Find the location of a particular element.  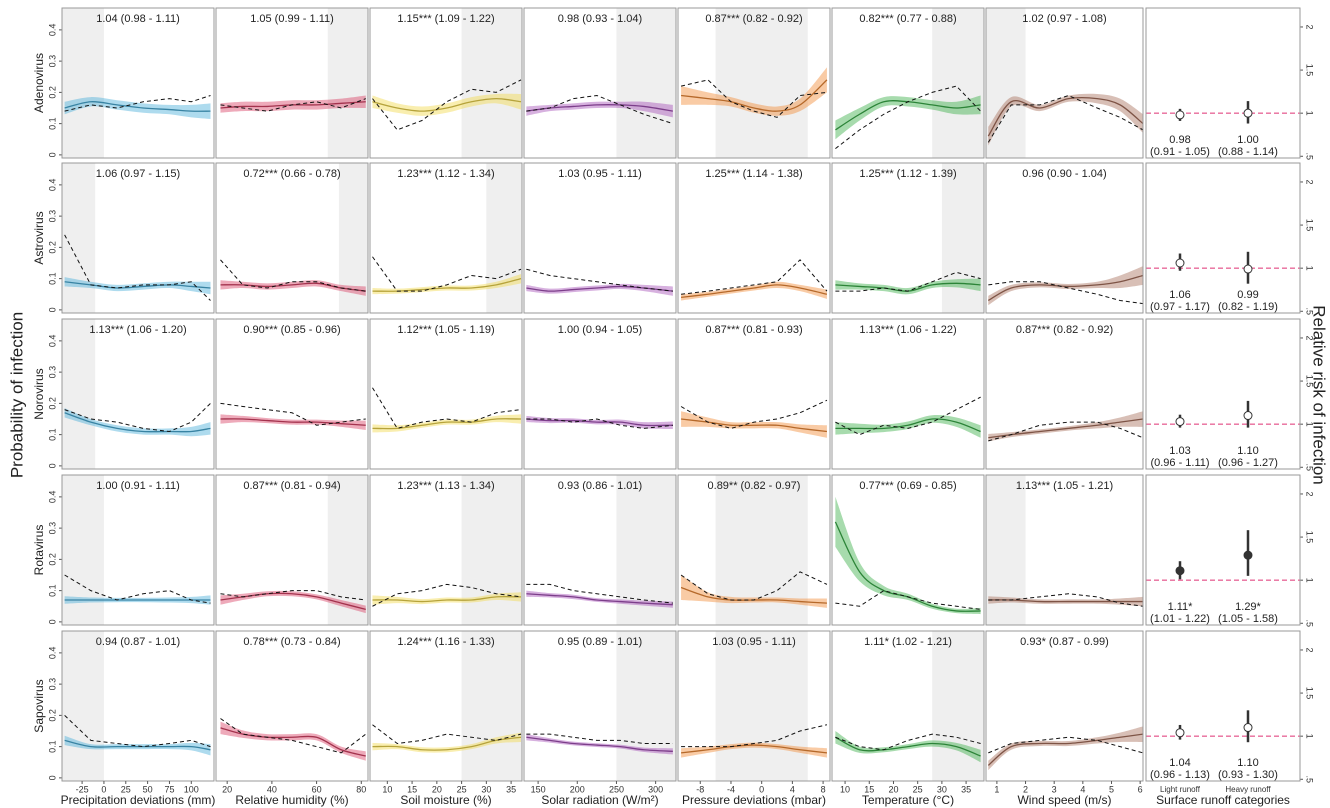

annotation: 1.23*** (1.12 - 1.34) is located at coordinates (445, 174).